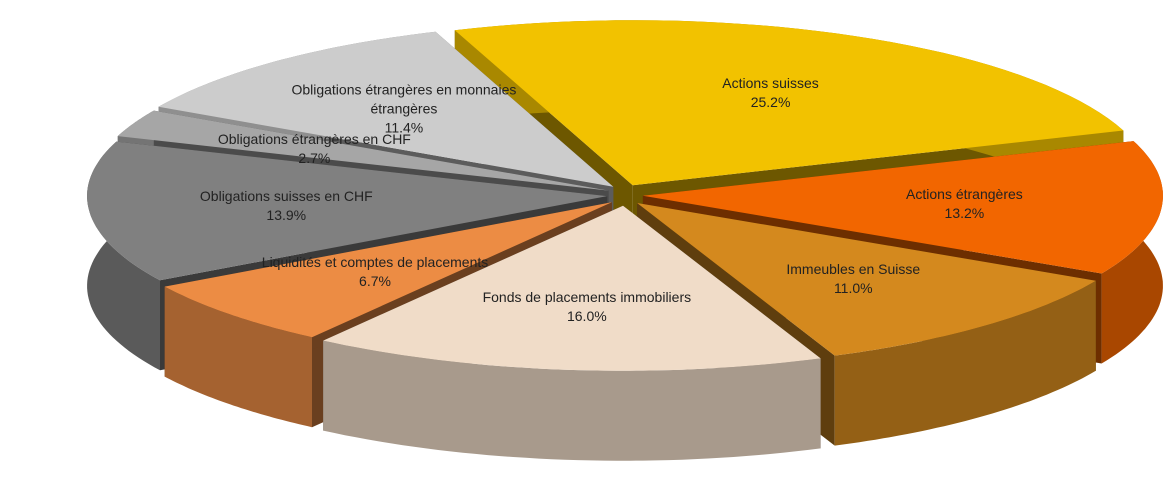 The height and width of the screenshot is (497, 1176). Describe the element at coordinates (286, 196) in the screenshot. I see `slice-name: Obligations suisses en CHF` at that location.